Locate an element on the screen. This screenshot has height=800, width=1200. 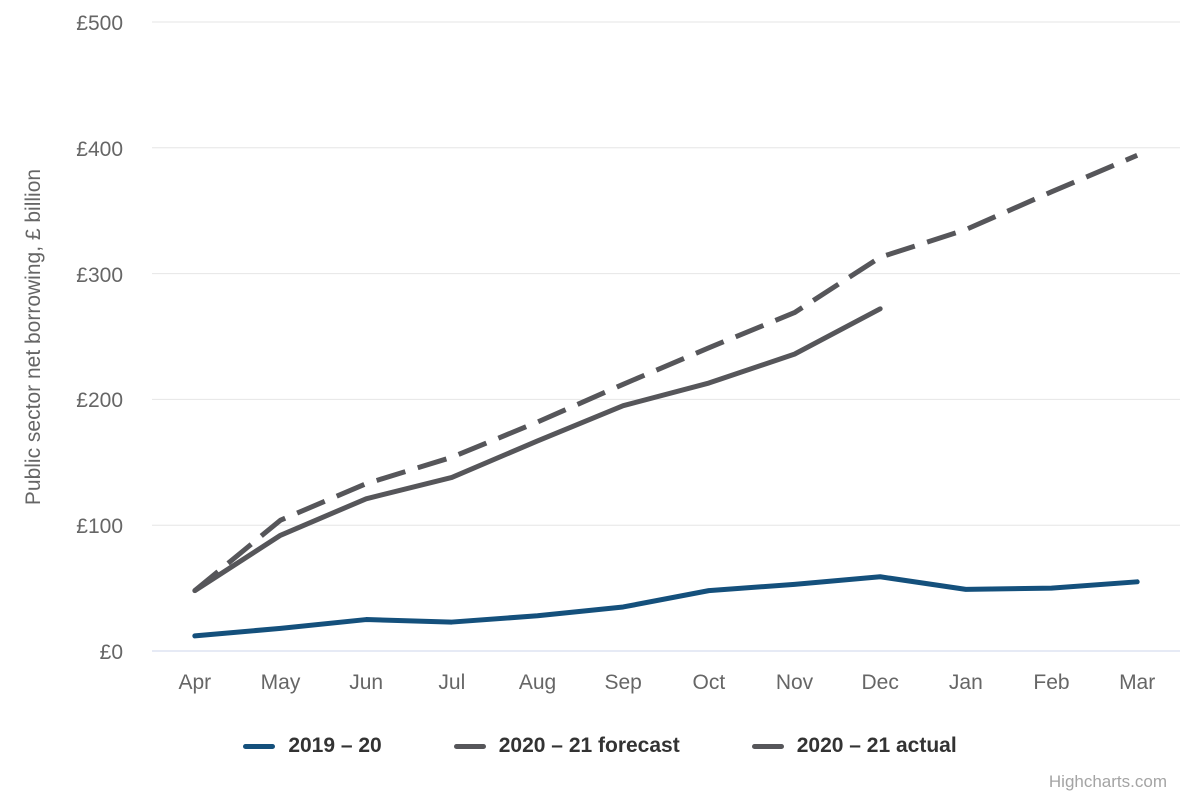
x-tick-label-jan: Jan is located at coordinates (965, 682).